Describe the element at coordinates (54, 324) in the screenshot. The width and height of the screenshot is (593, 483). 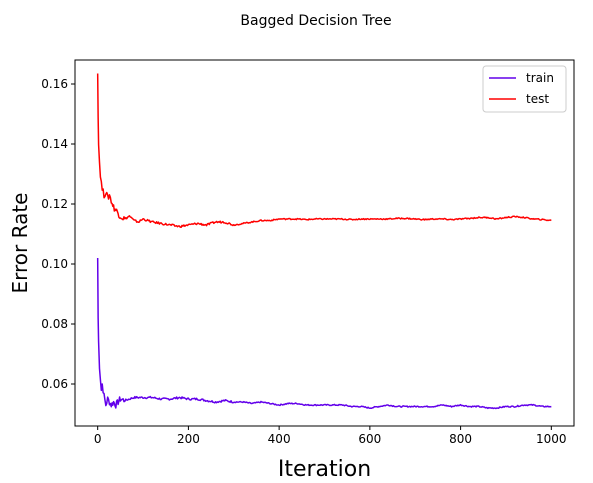
I see `y-tick-label: 0.08` at that location.